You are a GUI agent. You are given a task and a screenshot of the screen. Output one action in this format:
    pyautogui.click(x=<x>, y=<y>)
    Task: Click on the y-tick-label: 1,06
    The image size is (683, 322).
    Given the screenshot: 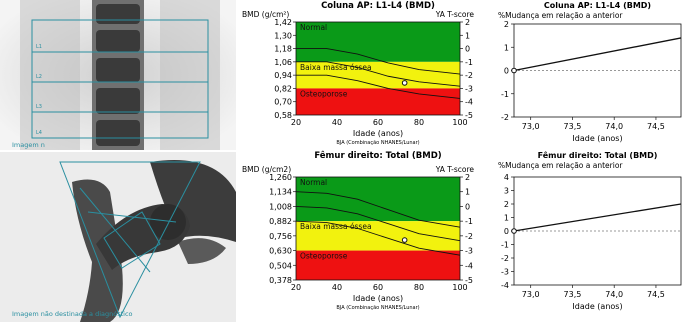 What is the action you would take?
    pyautogui.click(x=283, y=62)
    